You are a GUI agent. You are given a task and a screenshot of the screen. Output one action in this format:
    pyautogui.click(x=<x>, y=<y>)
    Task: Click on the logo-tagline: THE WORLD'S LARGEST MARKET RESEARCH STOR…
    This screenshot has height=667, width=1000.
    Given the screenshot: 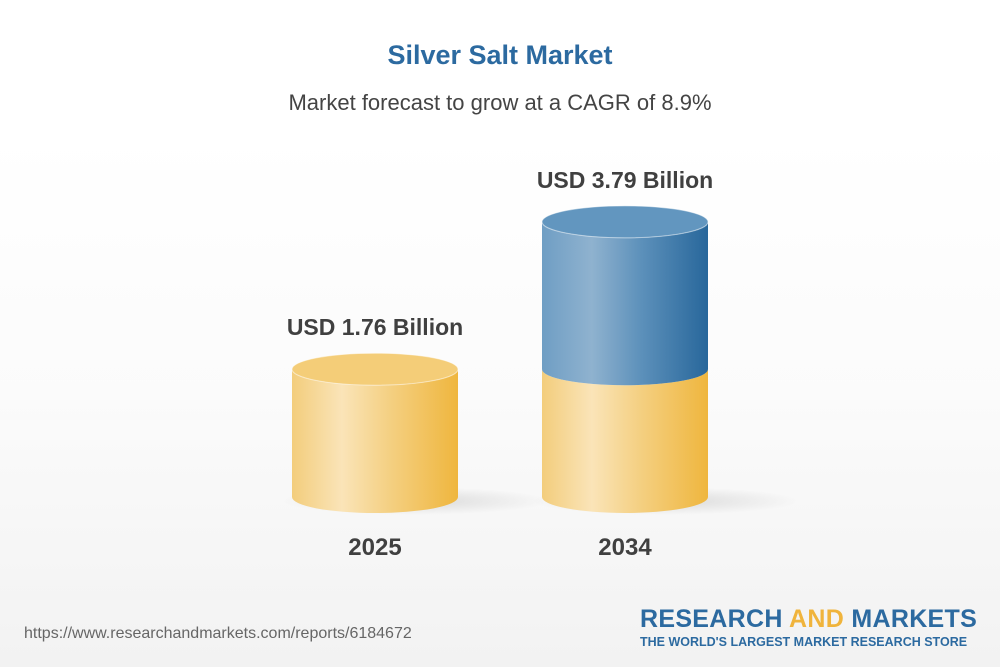 What is the action you would take?
    pyautogui.click(x=804, y=642)
    